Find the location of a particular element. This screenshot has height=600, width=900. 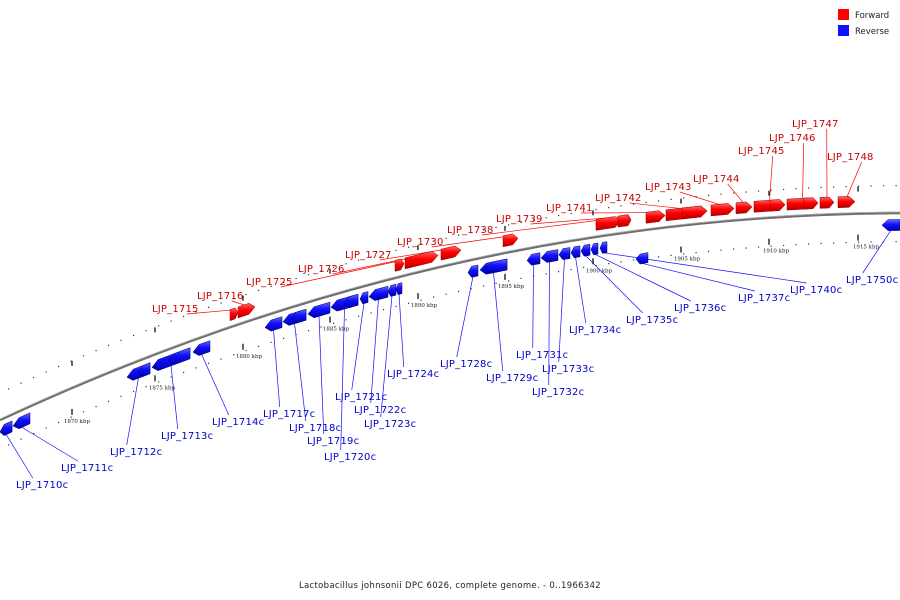

reverse-gene-ljp-1728c is located at coordinates (473, 271).